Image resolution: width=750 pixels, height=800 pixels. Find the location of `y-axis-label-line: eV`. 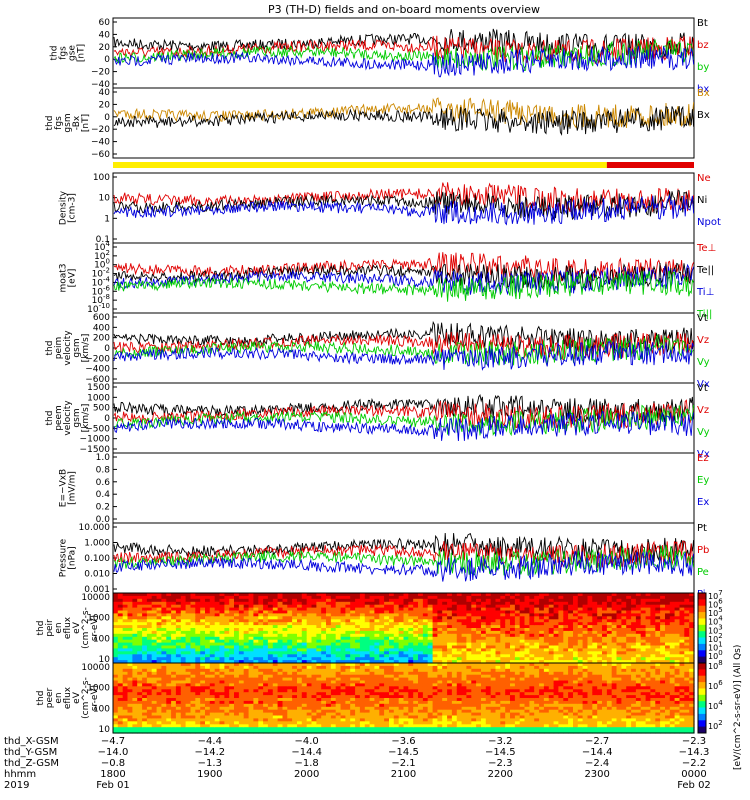

y-axis-label-line: eV is located at coordinates (77, 697).